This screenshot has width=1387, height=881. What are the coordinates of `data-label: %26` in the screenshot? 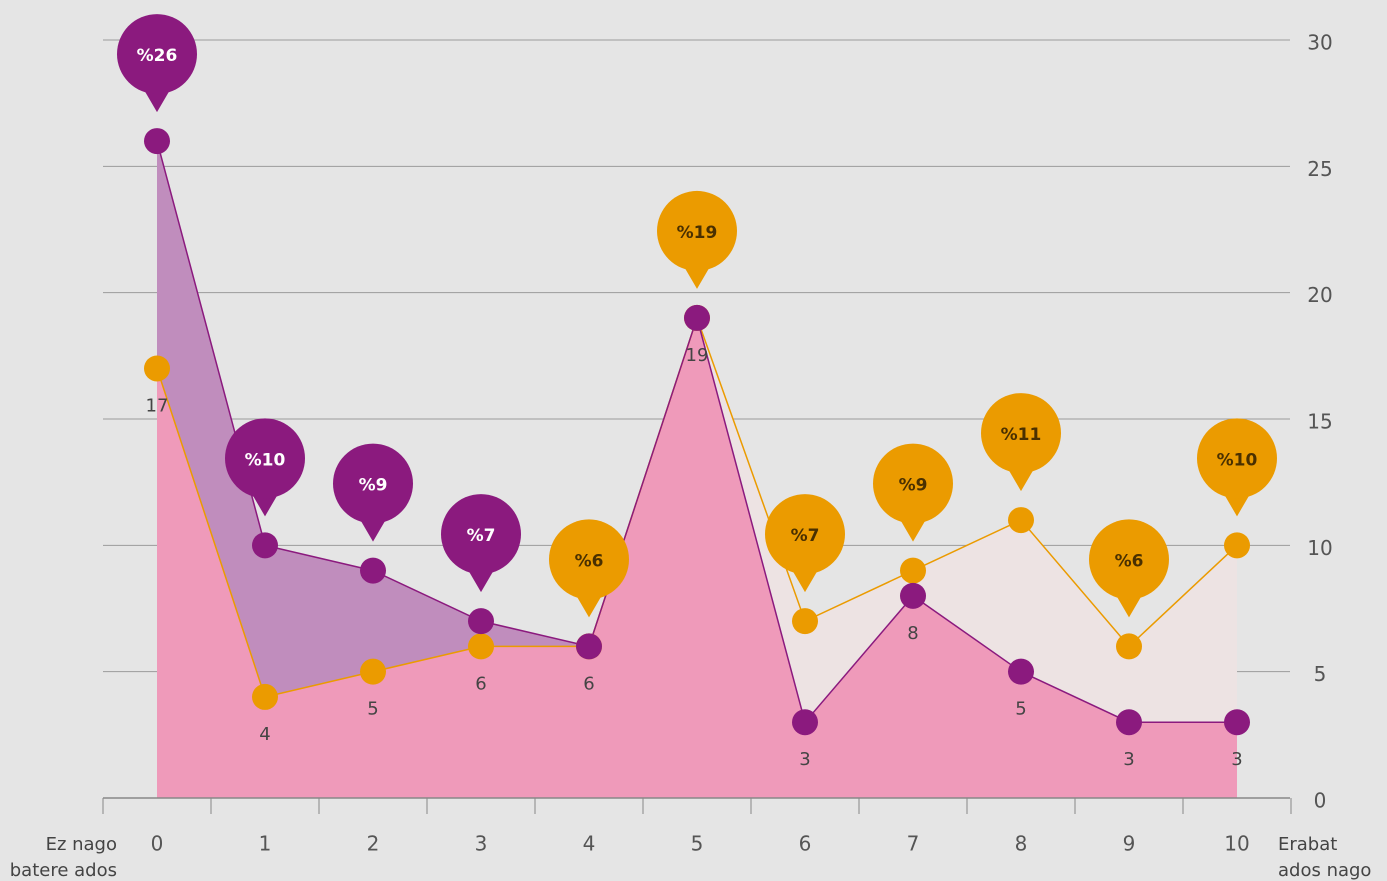 It's located at (157, 56).